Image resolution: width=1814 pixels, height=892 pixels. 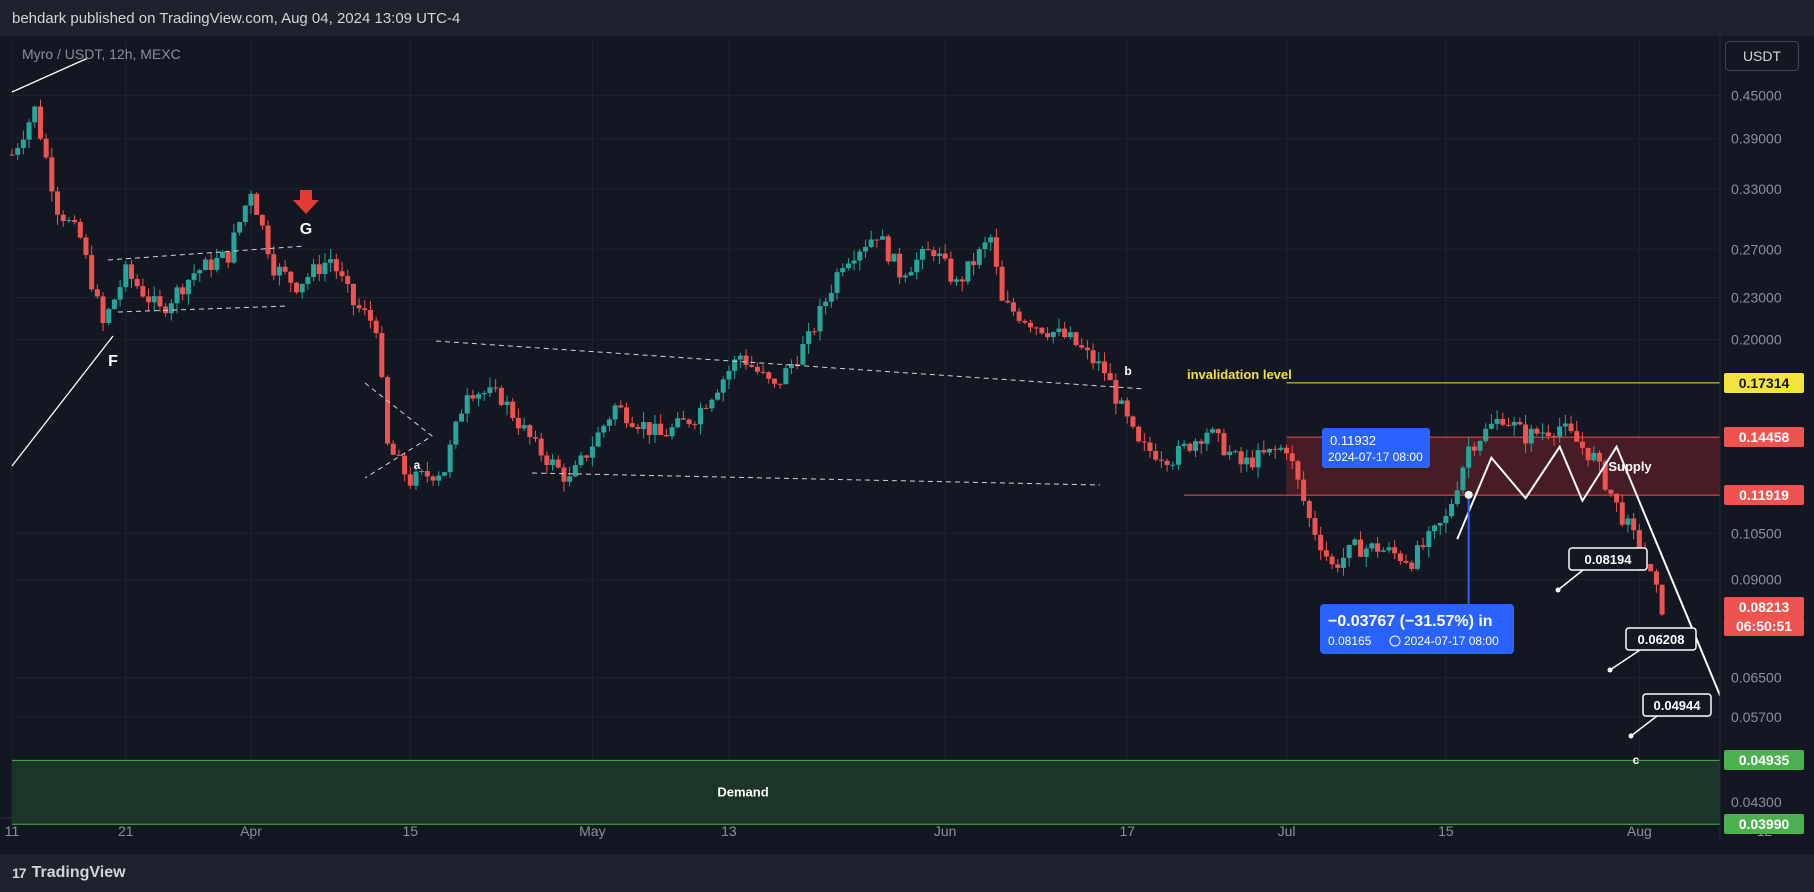 I want to click on wedge-upper-line, so click(x=790, y=365).